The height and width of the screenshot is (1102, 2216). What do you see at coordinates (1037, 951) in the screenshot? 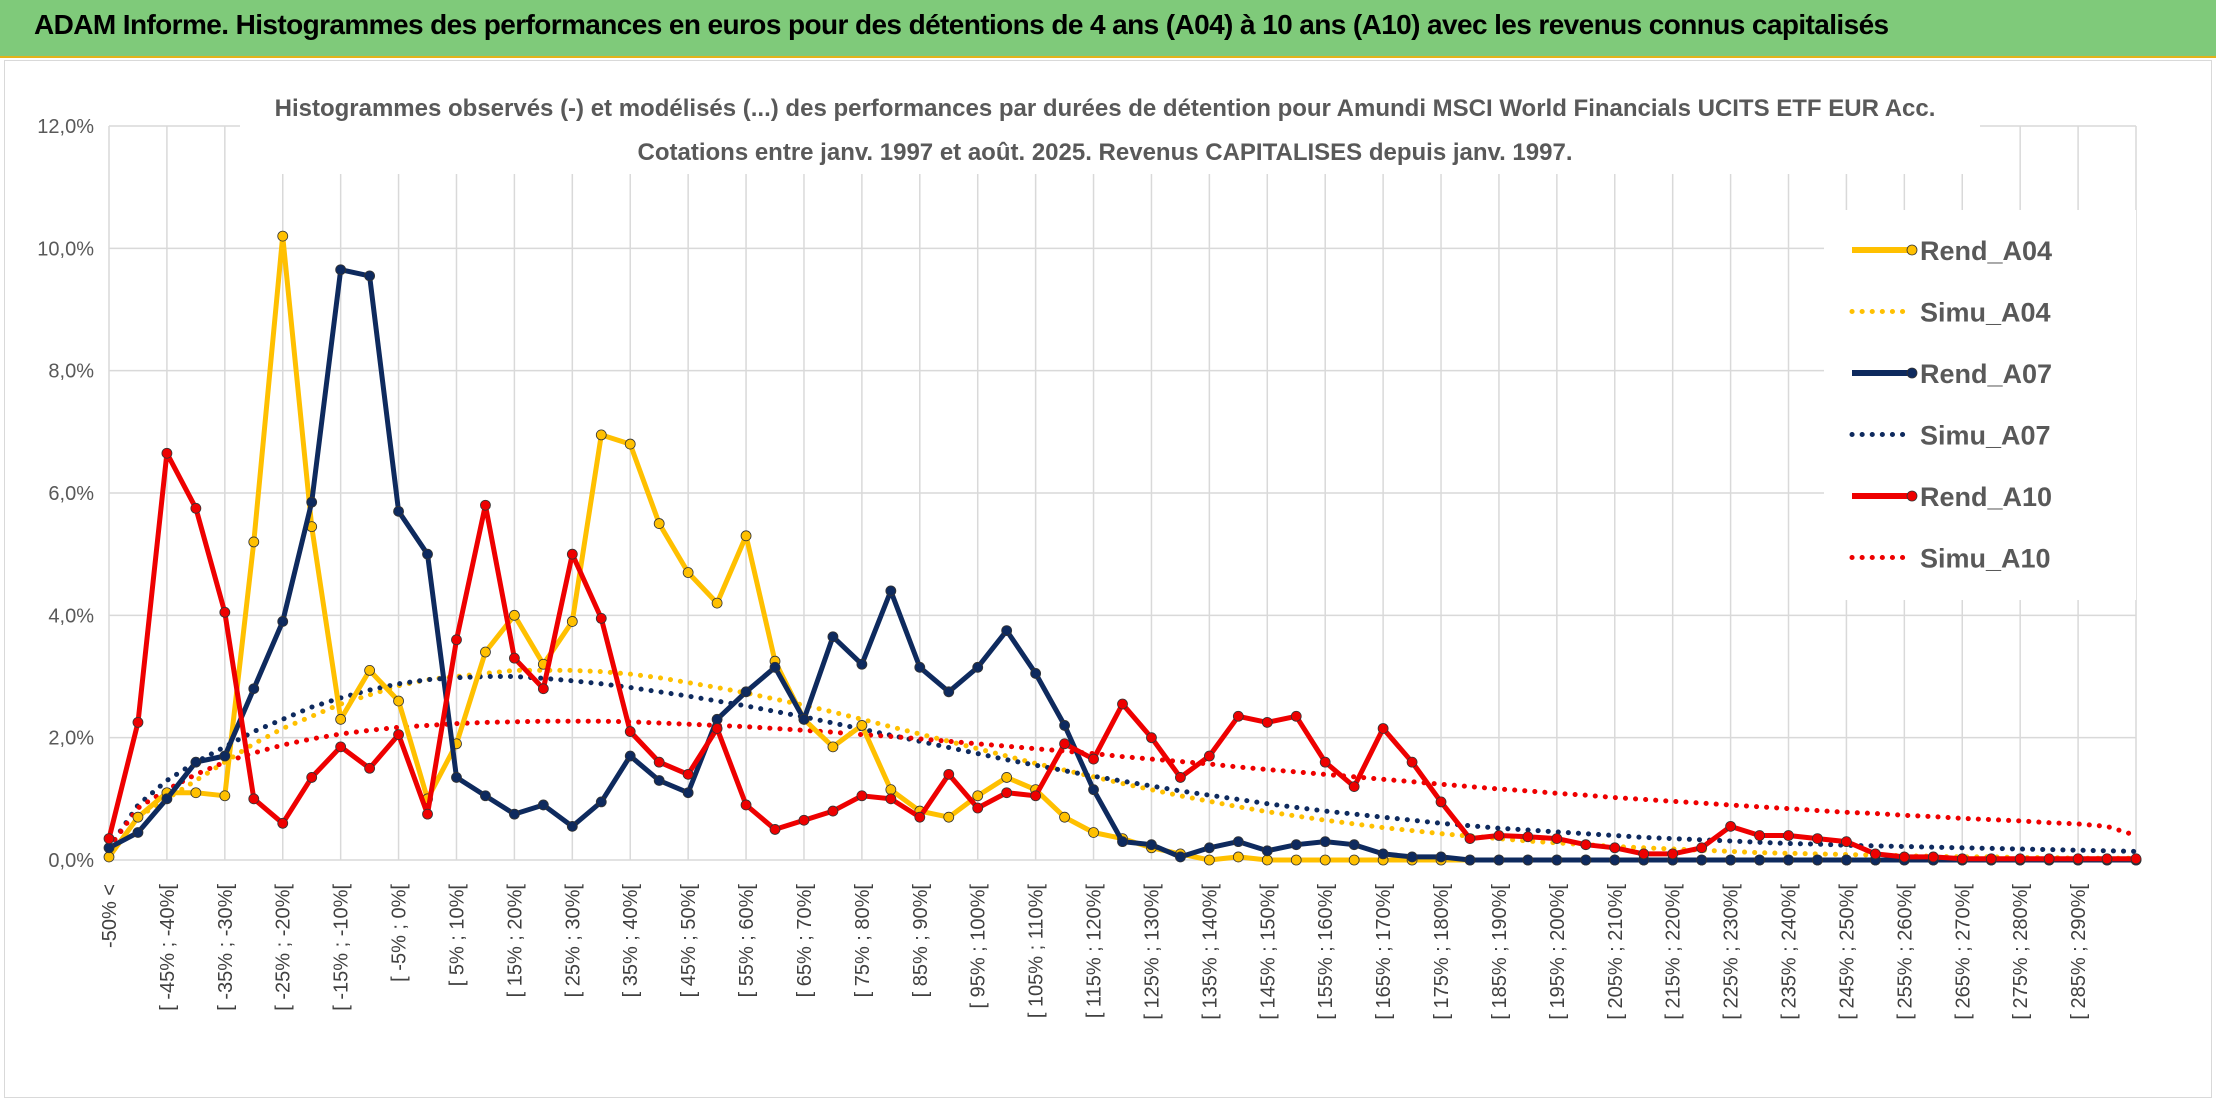
I see `x-tick-label: [ 105% ; 110%[` at bounding box center [1037, 951].